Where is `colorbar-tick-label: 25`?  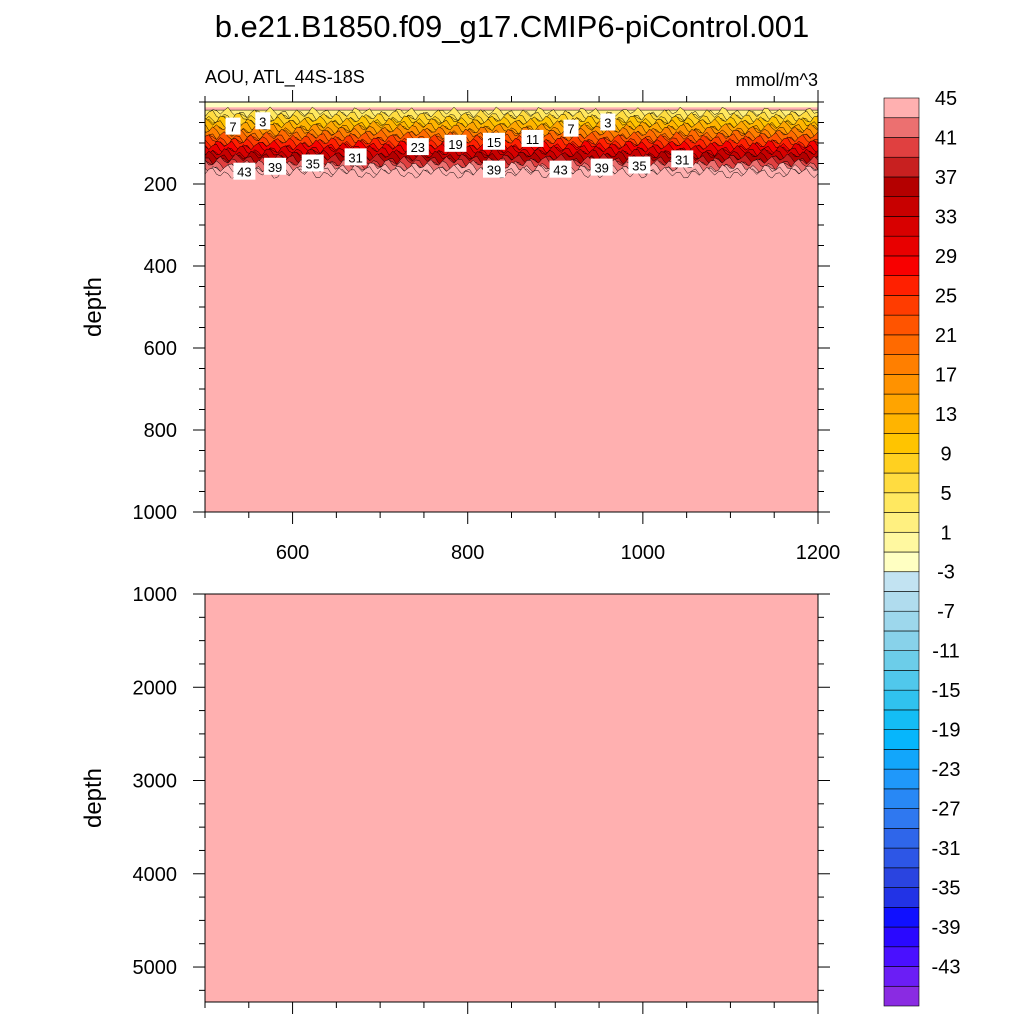 colorbar-tick-label: 25 is located at coordinates (946, 296).